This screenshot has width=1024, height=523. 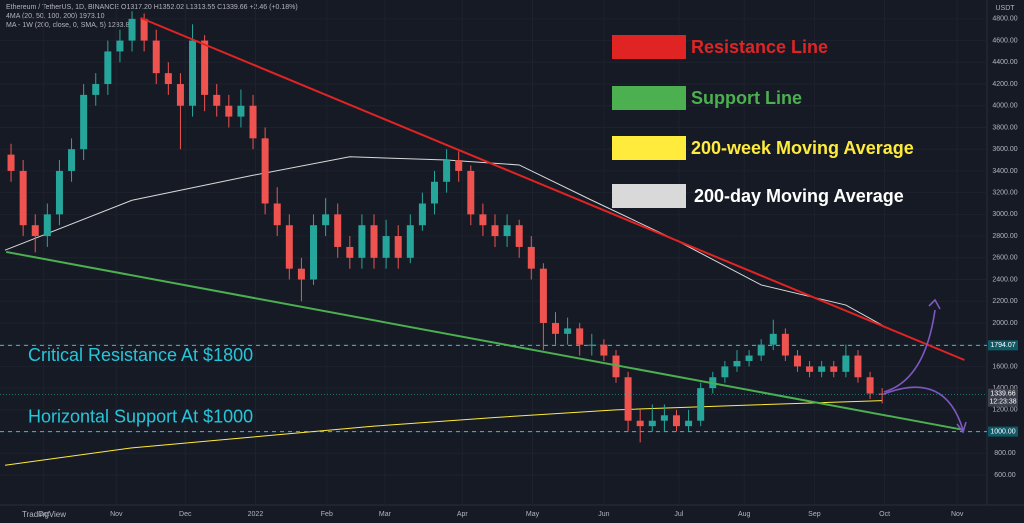 What do you see at coordinates (1004, 192) in the screenshot?
I see `y-tick-label: 3200.00` at bounding box center [1004, 192].